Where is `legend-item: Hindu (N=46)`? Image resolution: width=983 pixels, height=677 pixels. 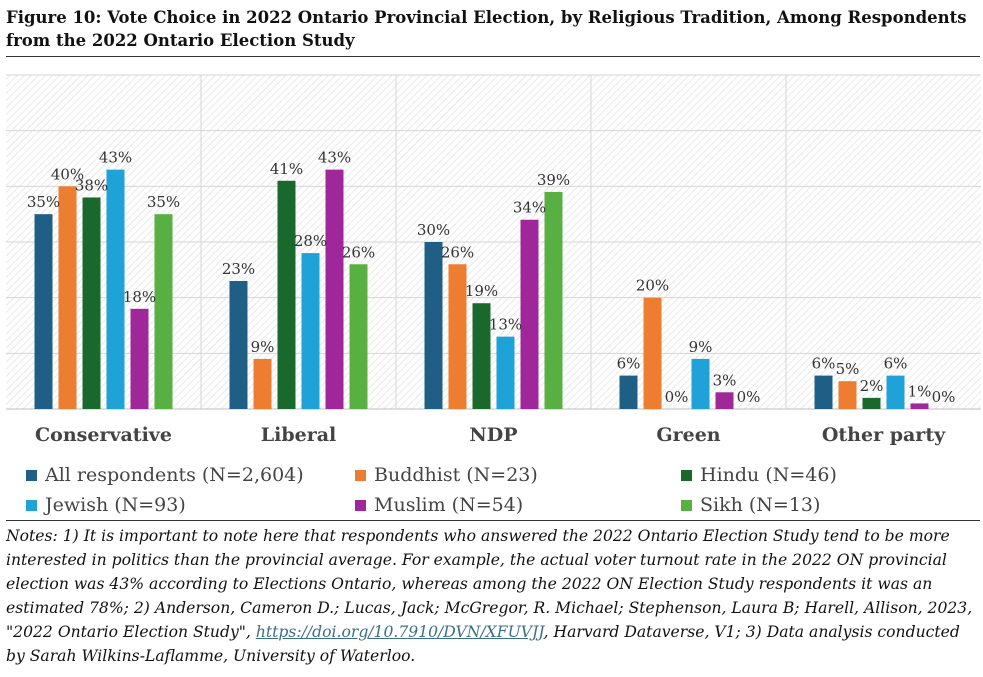
legend-item: Hindu (N=46) is located at coordinates (759, 475).